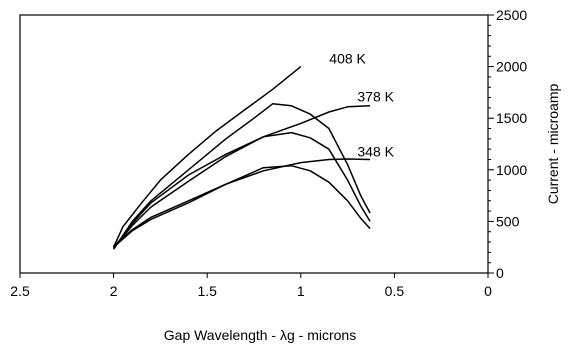 This screenshot has height=348, width=568. I want to click on y-tick-label: 2000, so click(511, 67).